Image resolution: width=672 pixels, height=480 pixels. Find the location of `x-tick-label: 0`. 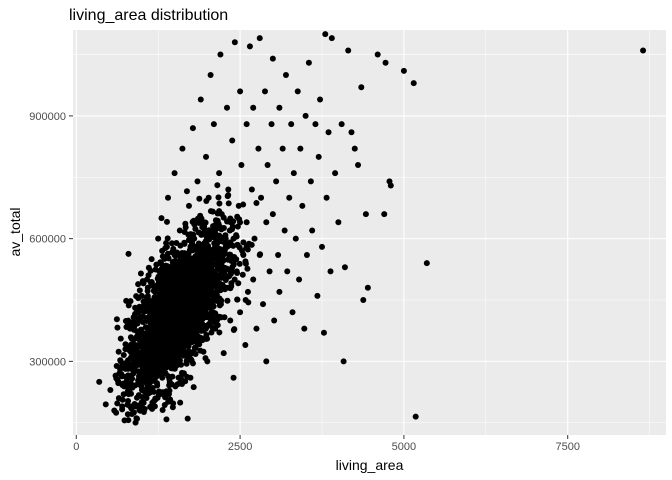

x-tick-label: 0 is located at coordinates (76, 447).